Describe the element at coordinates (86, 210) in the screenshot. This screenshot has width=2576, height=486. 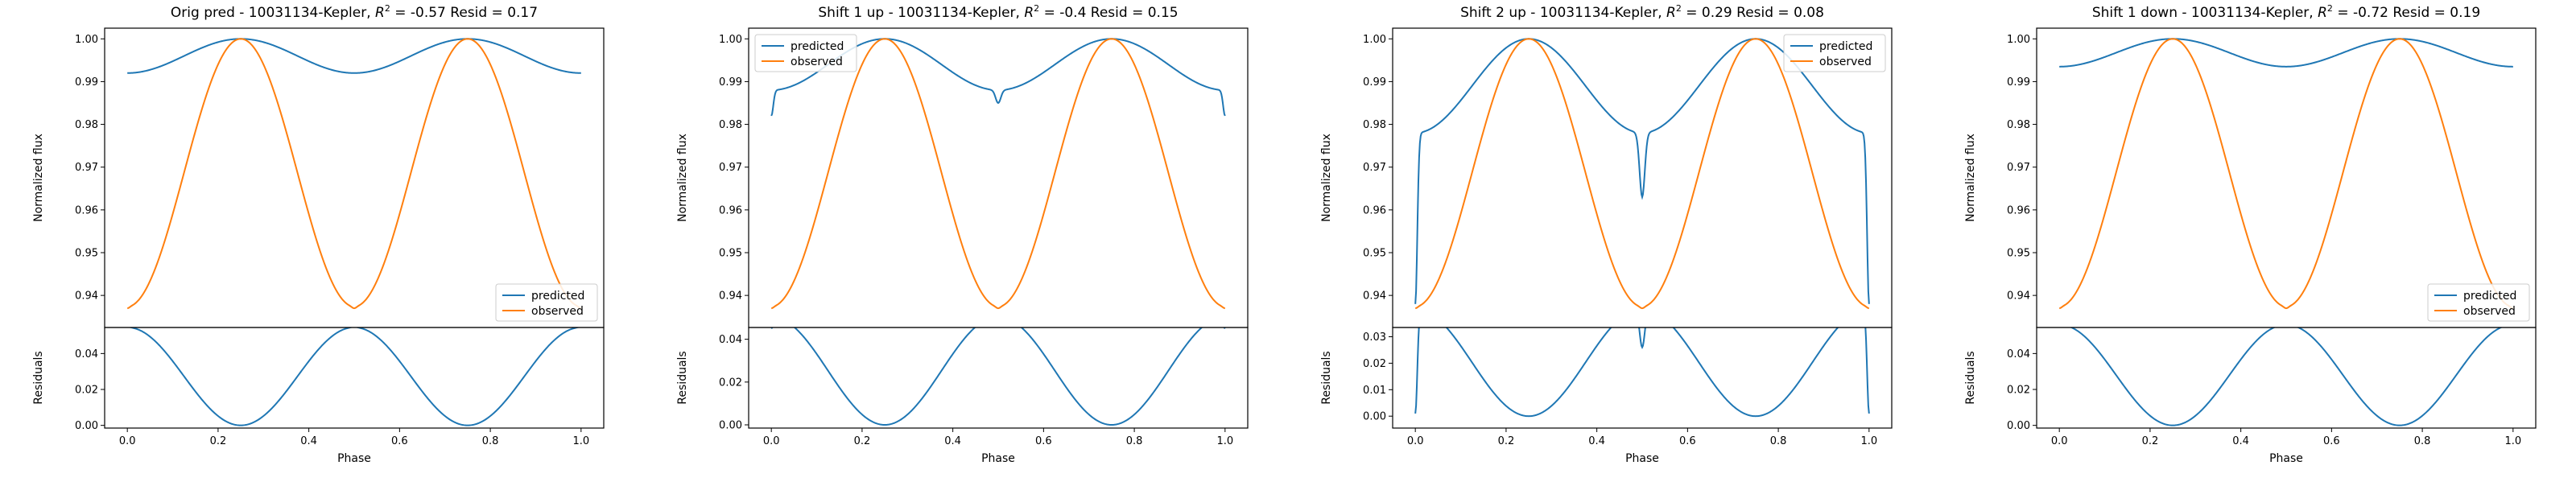
I see `ytick-label: 0.96` at that location.